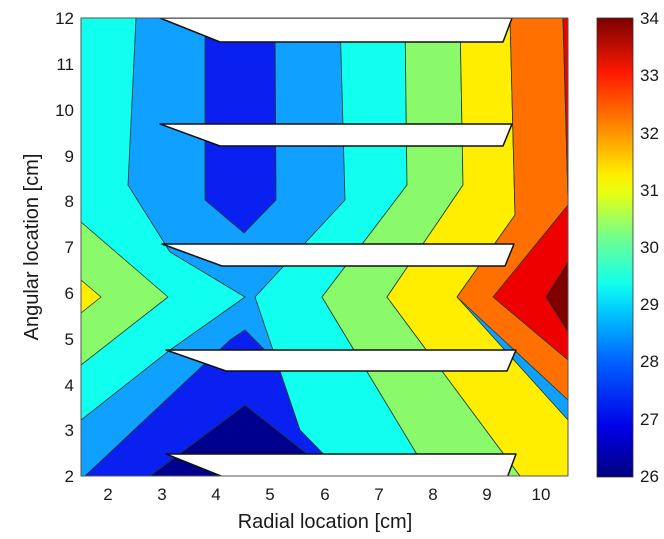 The image size is (664, 539). I want to click on colorbar: 34 33 32 31 30 29 28 27 26, so click(627, 247).